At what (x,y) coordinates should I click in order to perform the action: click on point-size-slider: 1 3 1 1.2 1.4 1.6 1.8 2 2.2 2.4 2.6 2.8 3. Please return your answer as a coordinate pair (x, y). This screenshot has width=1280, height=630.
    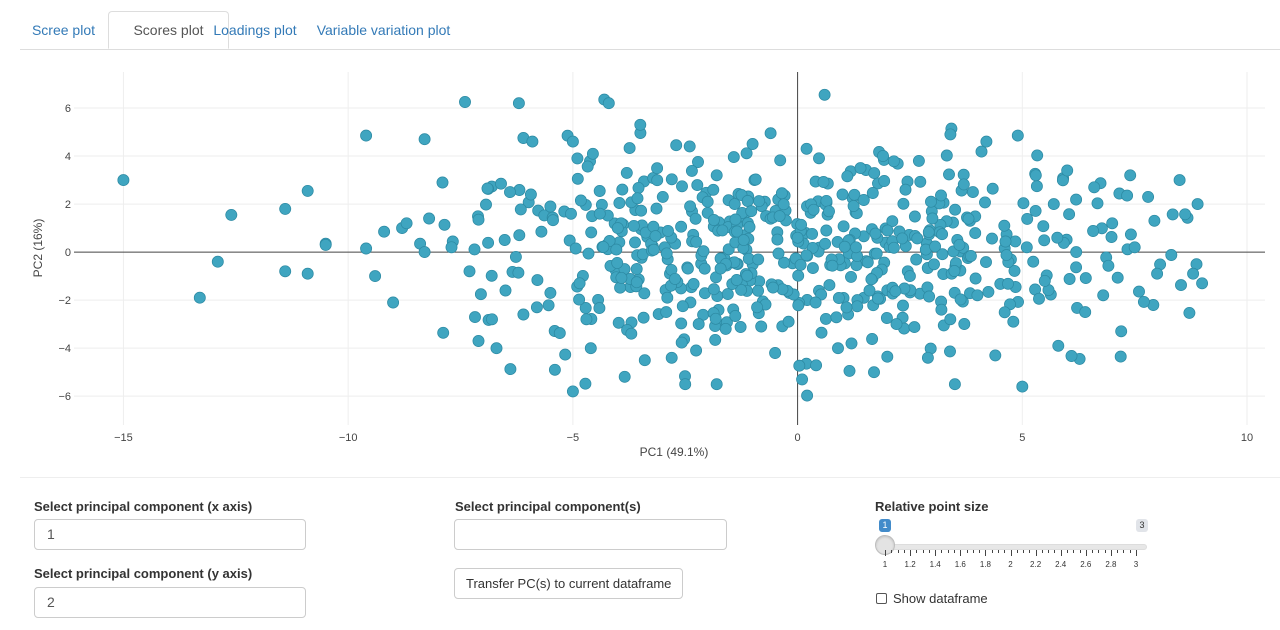
    Looking at the image, I should click on (1015, 544).